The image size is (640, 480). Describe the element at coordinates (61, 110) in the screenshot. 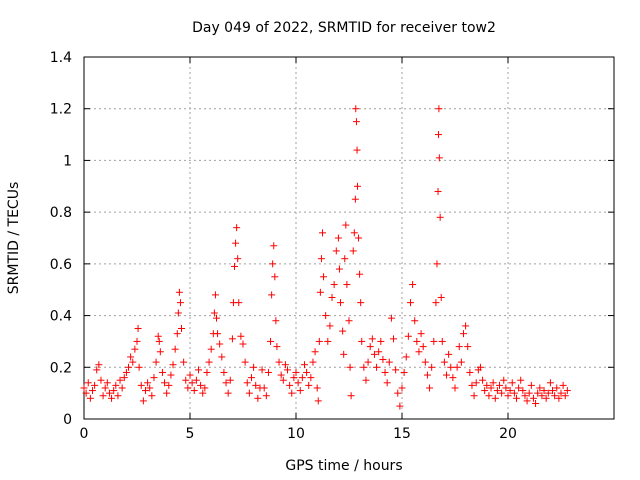

I see `y-tick-label: 1.2` at that location.